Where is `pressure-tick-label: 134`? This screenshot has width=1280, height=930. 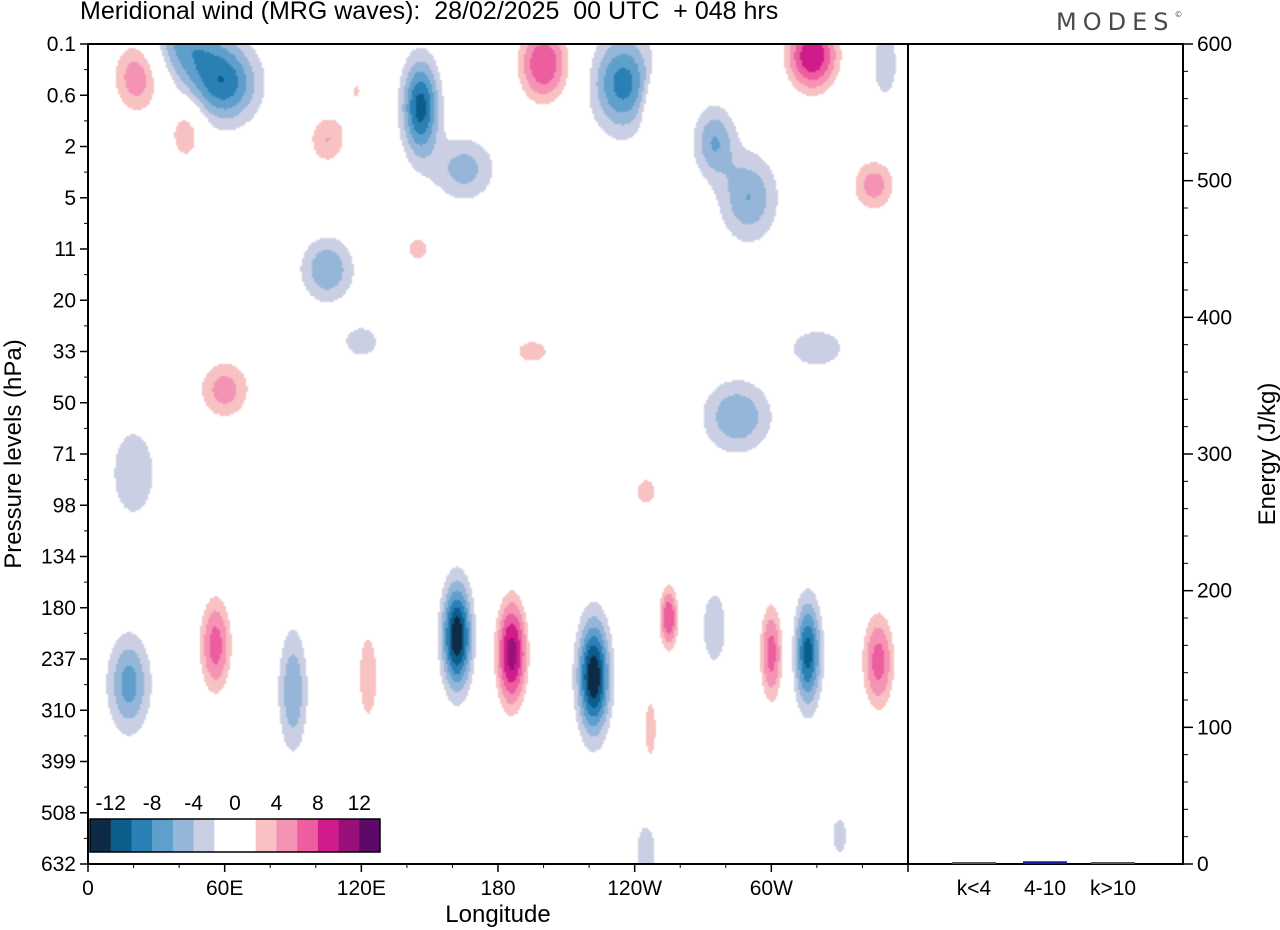 pressure-tick-label: 134 is located at coordinates (58, 557).